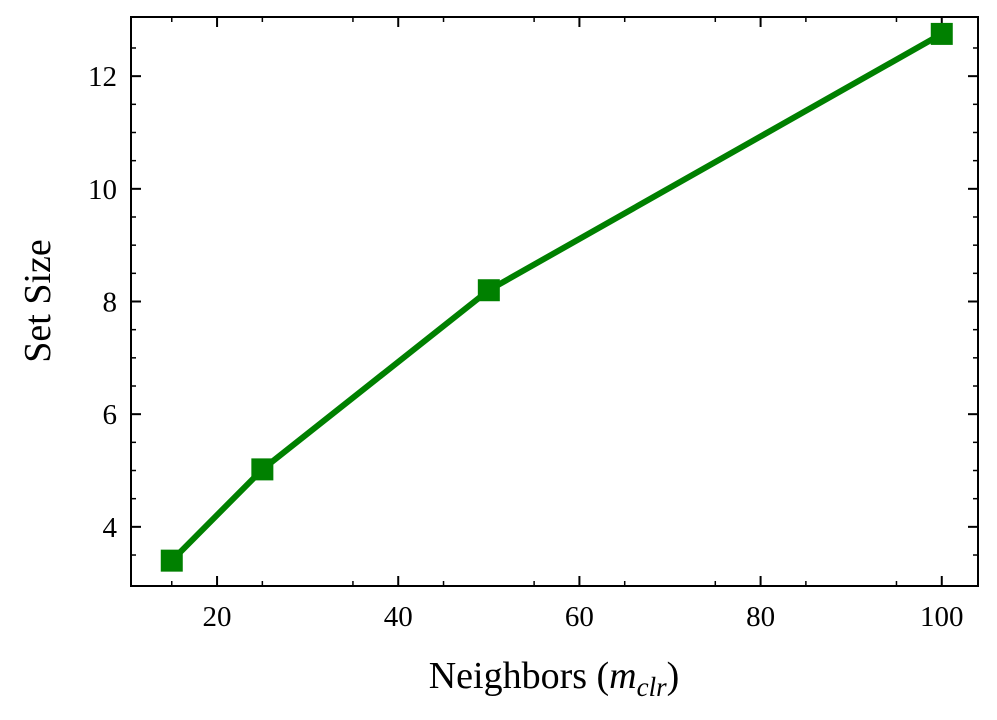 The width and height of the screenshot is (997, 720). Describe the element at coordinates (102, 77) in the screenshot. I see `y-tick-label: 12` at that location.